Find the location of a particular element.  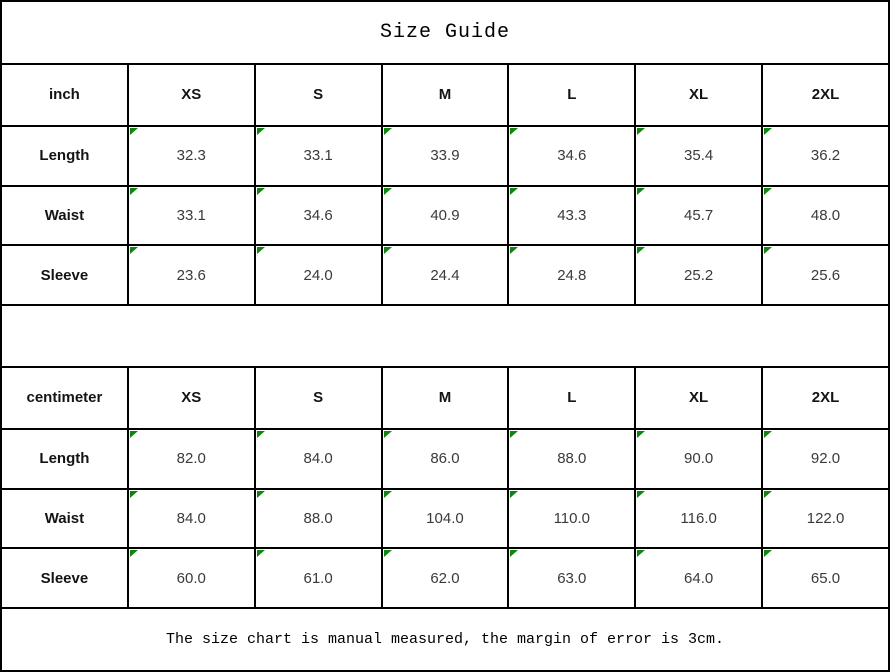

size-value: 33.9 is located at coordinates (445, 156).